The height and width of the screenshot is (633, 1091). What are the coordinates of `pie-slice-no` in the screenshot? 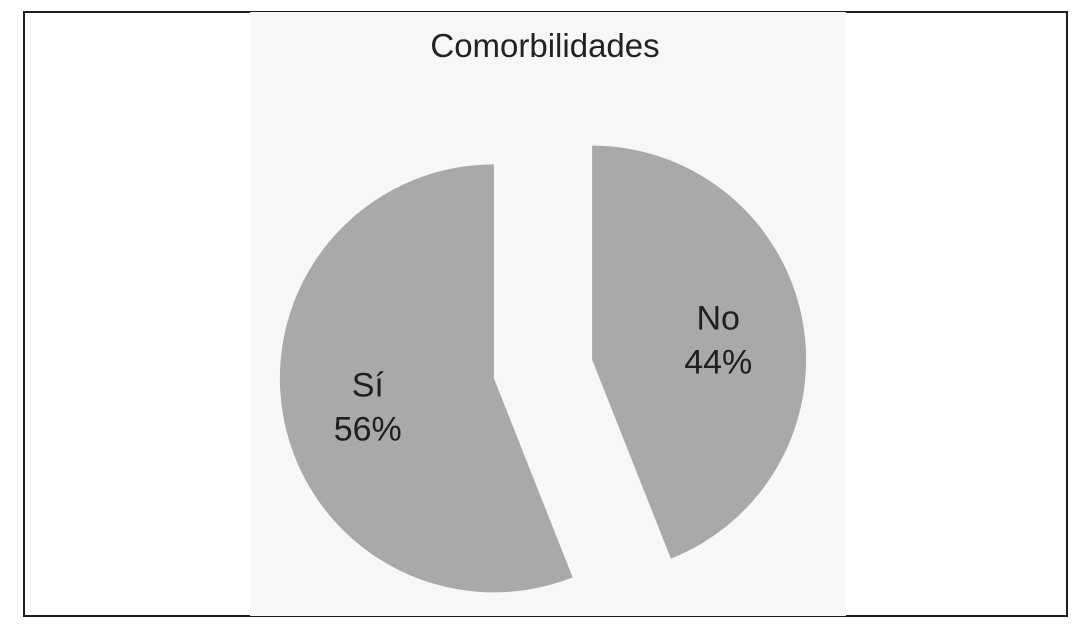 It's located at (699, 352).